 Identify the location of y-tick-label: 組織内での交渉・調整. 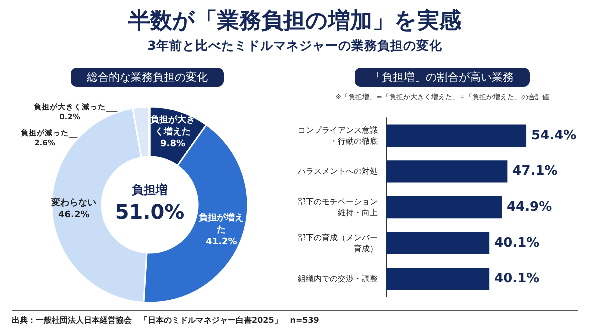
(337, 279).